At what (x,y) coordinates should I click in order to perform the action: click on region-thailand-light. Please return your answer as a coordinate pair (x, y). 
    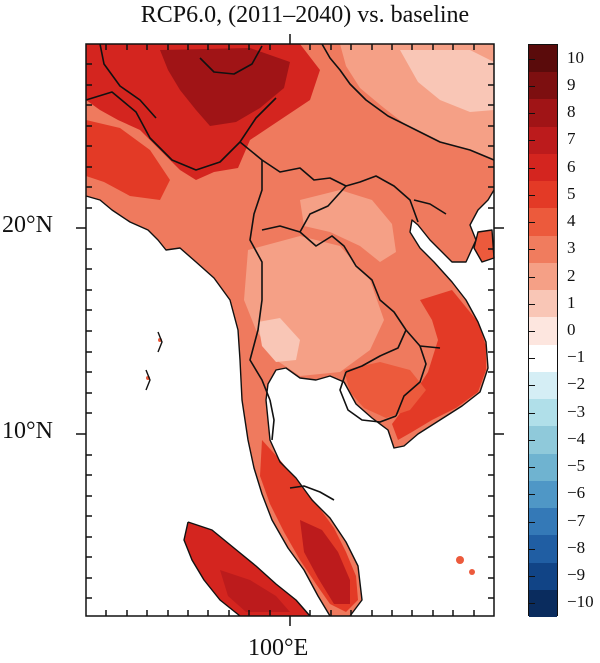
    Looking at the image, I should click on (279, 340).